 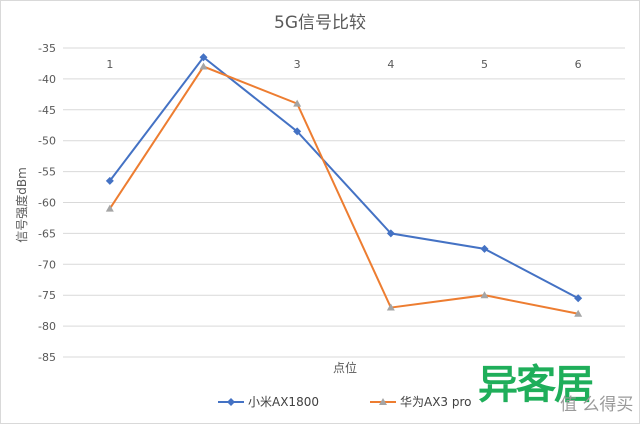 I want to click on y-tick-label: -75, so click(x=47, y=295).